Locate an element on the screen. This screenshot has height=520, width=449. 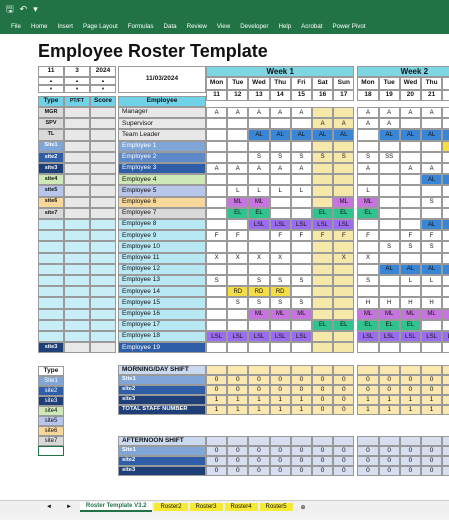
row-type-cell: TL is located at coordinates (51, 135).